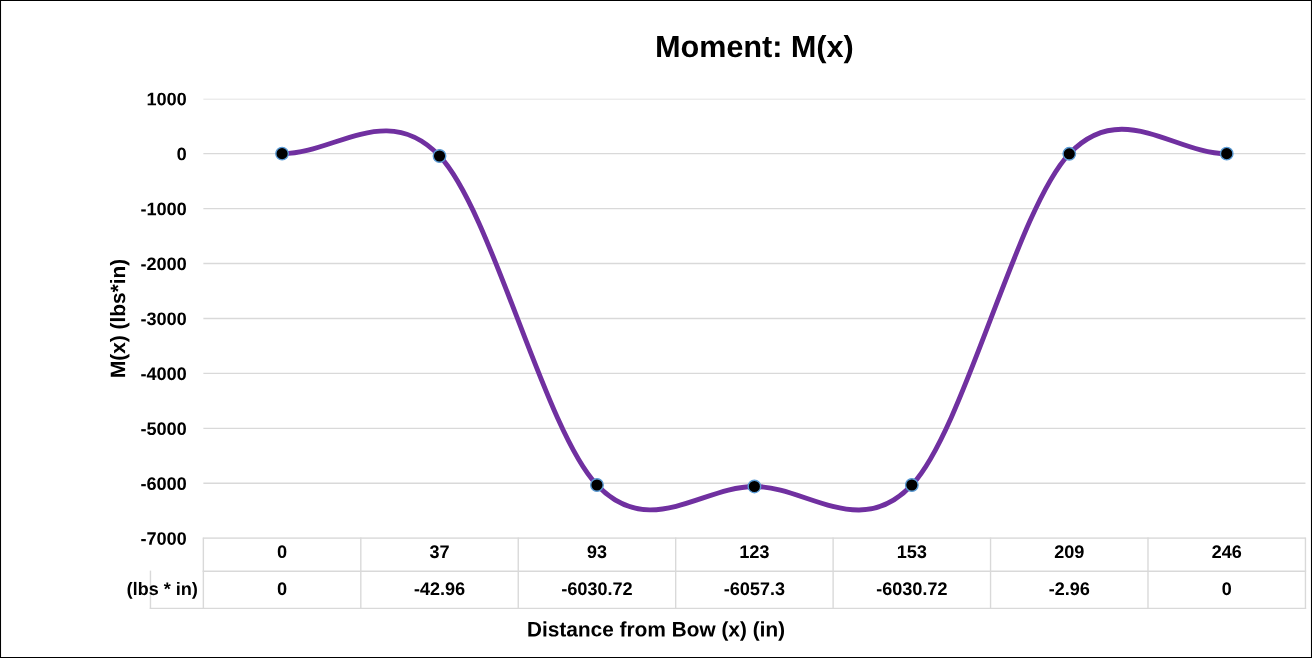 The image size is (1312, 658). I want to click on chart-title: Moment: M(x), so click(755, 49).